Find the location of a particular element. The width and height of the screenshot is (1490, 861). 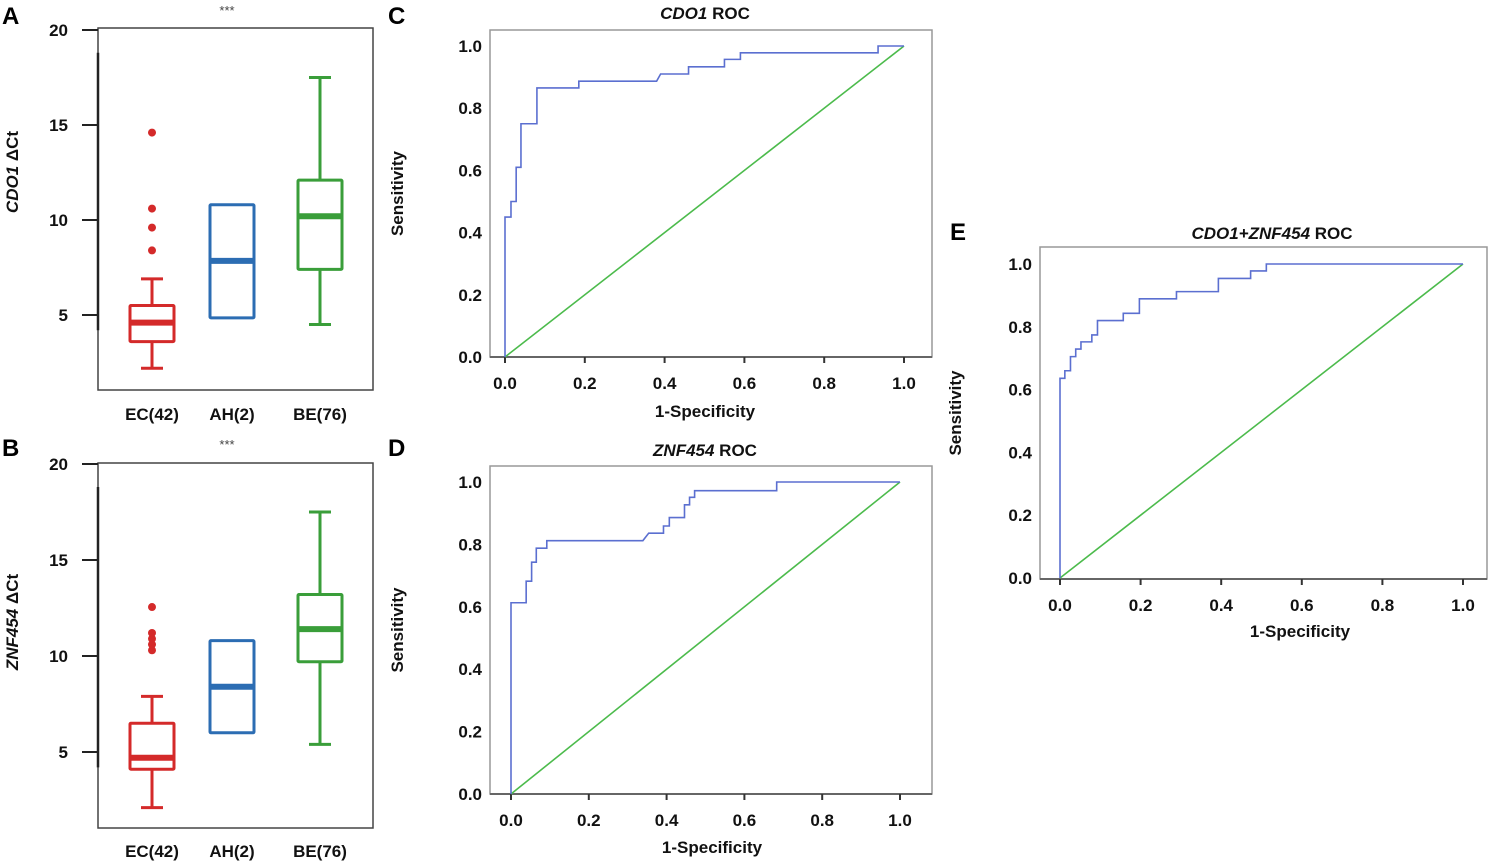

chart-title: CDO1+ZNF454 ROC is located at coordinates (1271, 233).